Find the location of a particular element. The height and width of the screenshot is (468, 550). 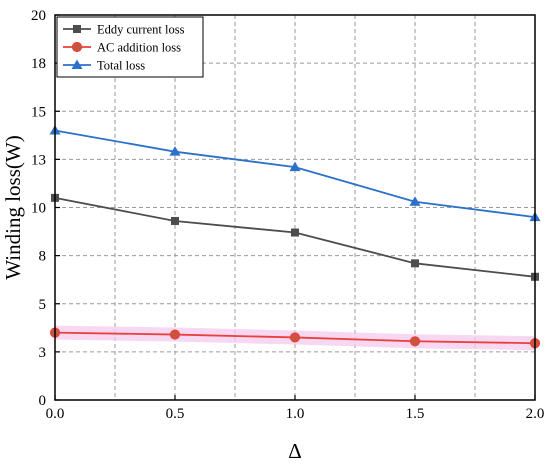

x-tick-label: 2.0 is located at coordinates (535, 414).